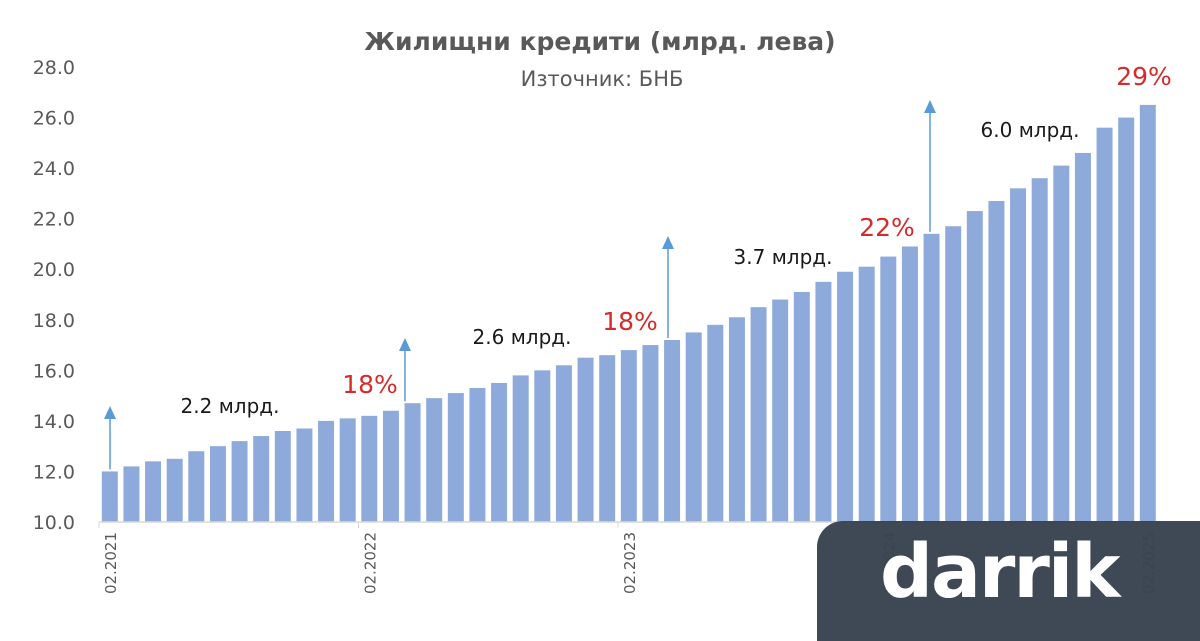 The width and height of the screenshot is (1200, 641). I want to click on y-tick-label: 22.0, so click(54, 220).